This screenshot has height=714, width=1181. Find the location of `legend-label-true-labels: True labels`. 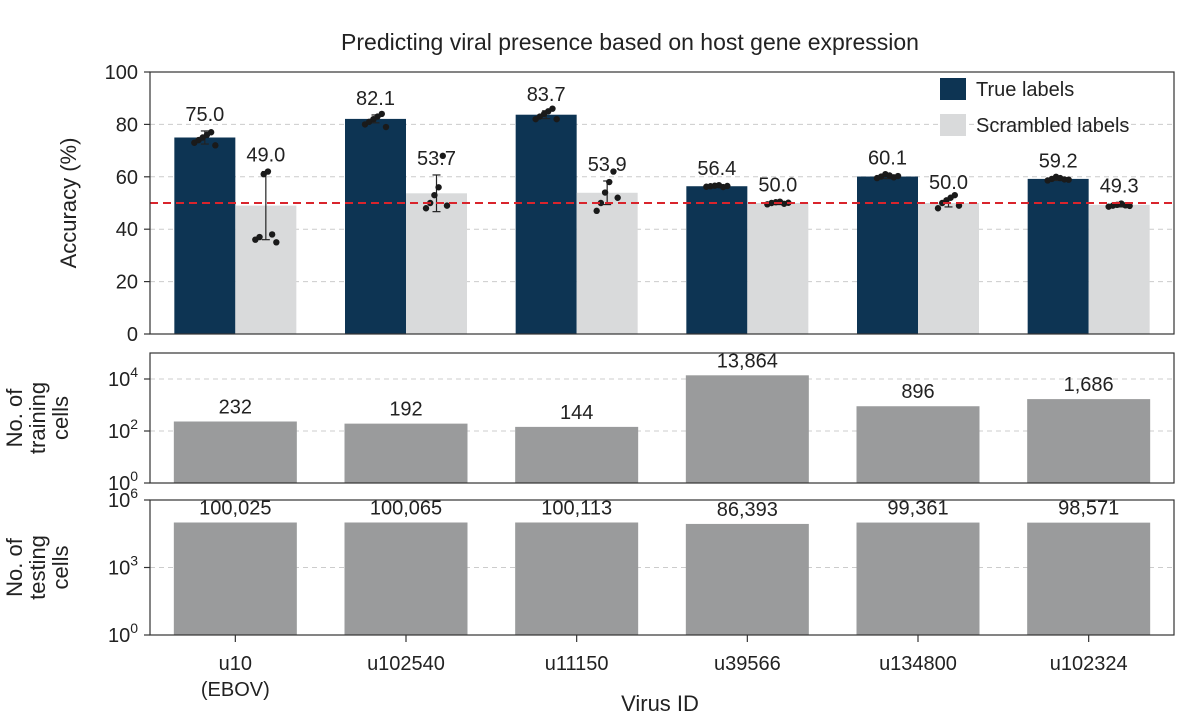

legend-label-true-labels: True labels is located at coordinates (1025, 90).